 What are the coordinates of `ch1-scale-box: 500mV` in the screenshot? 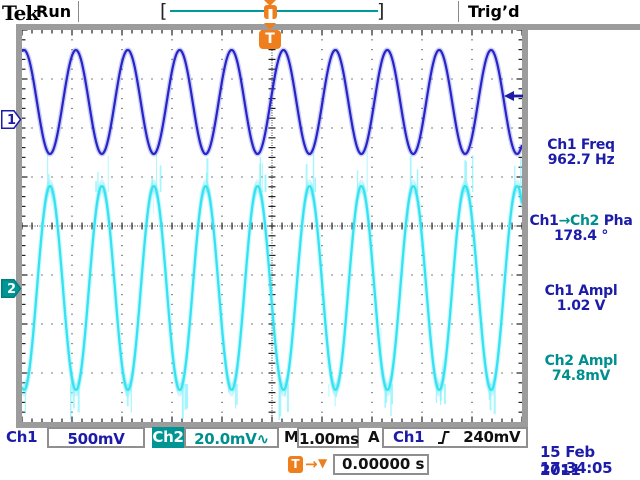 It's located at (96, 437).